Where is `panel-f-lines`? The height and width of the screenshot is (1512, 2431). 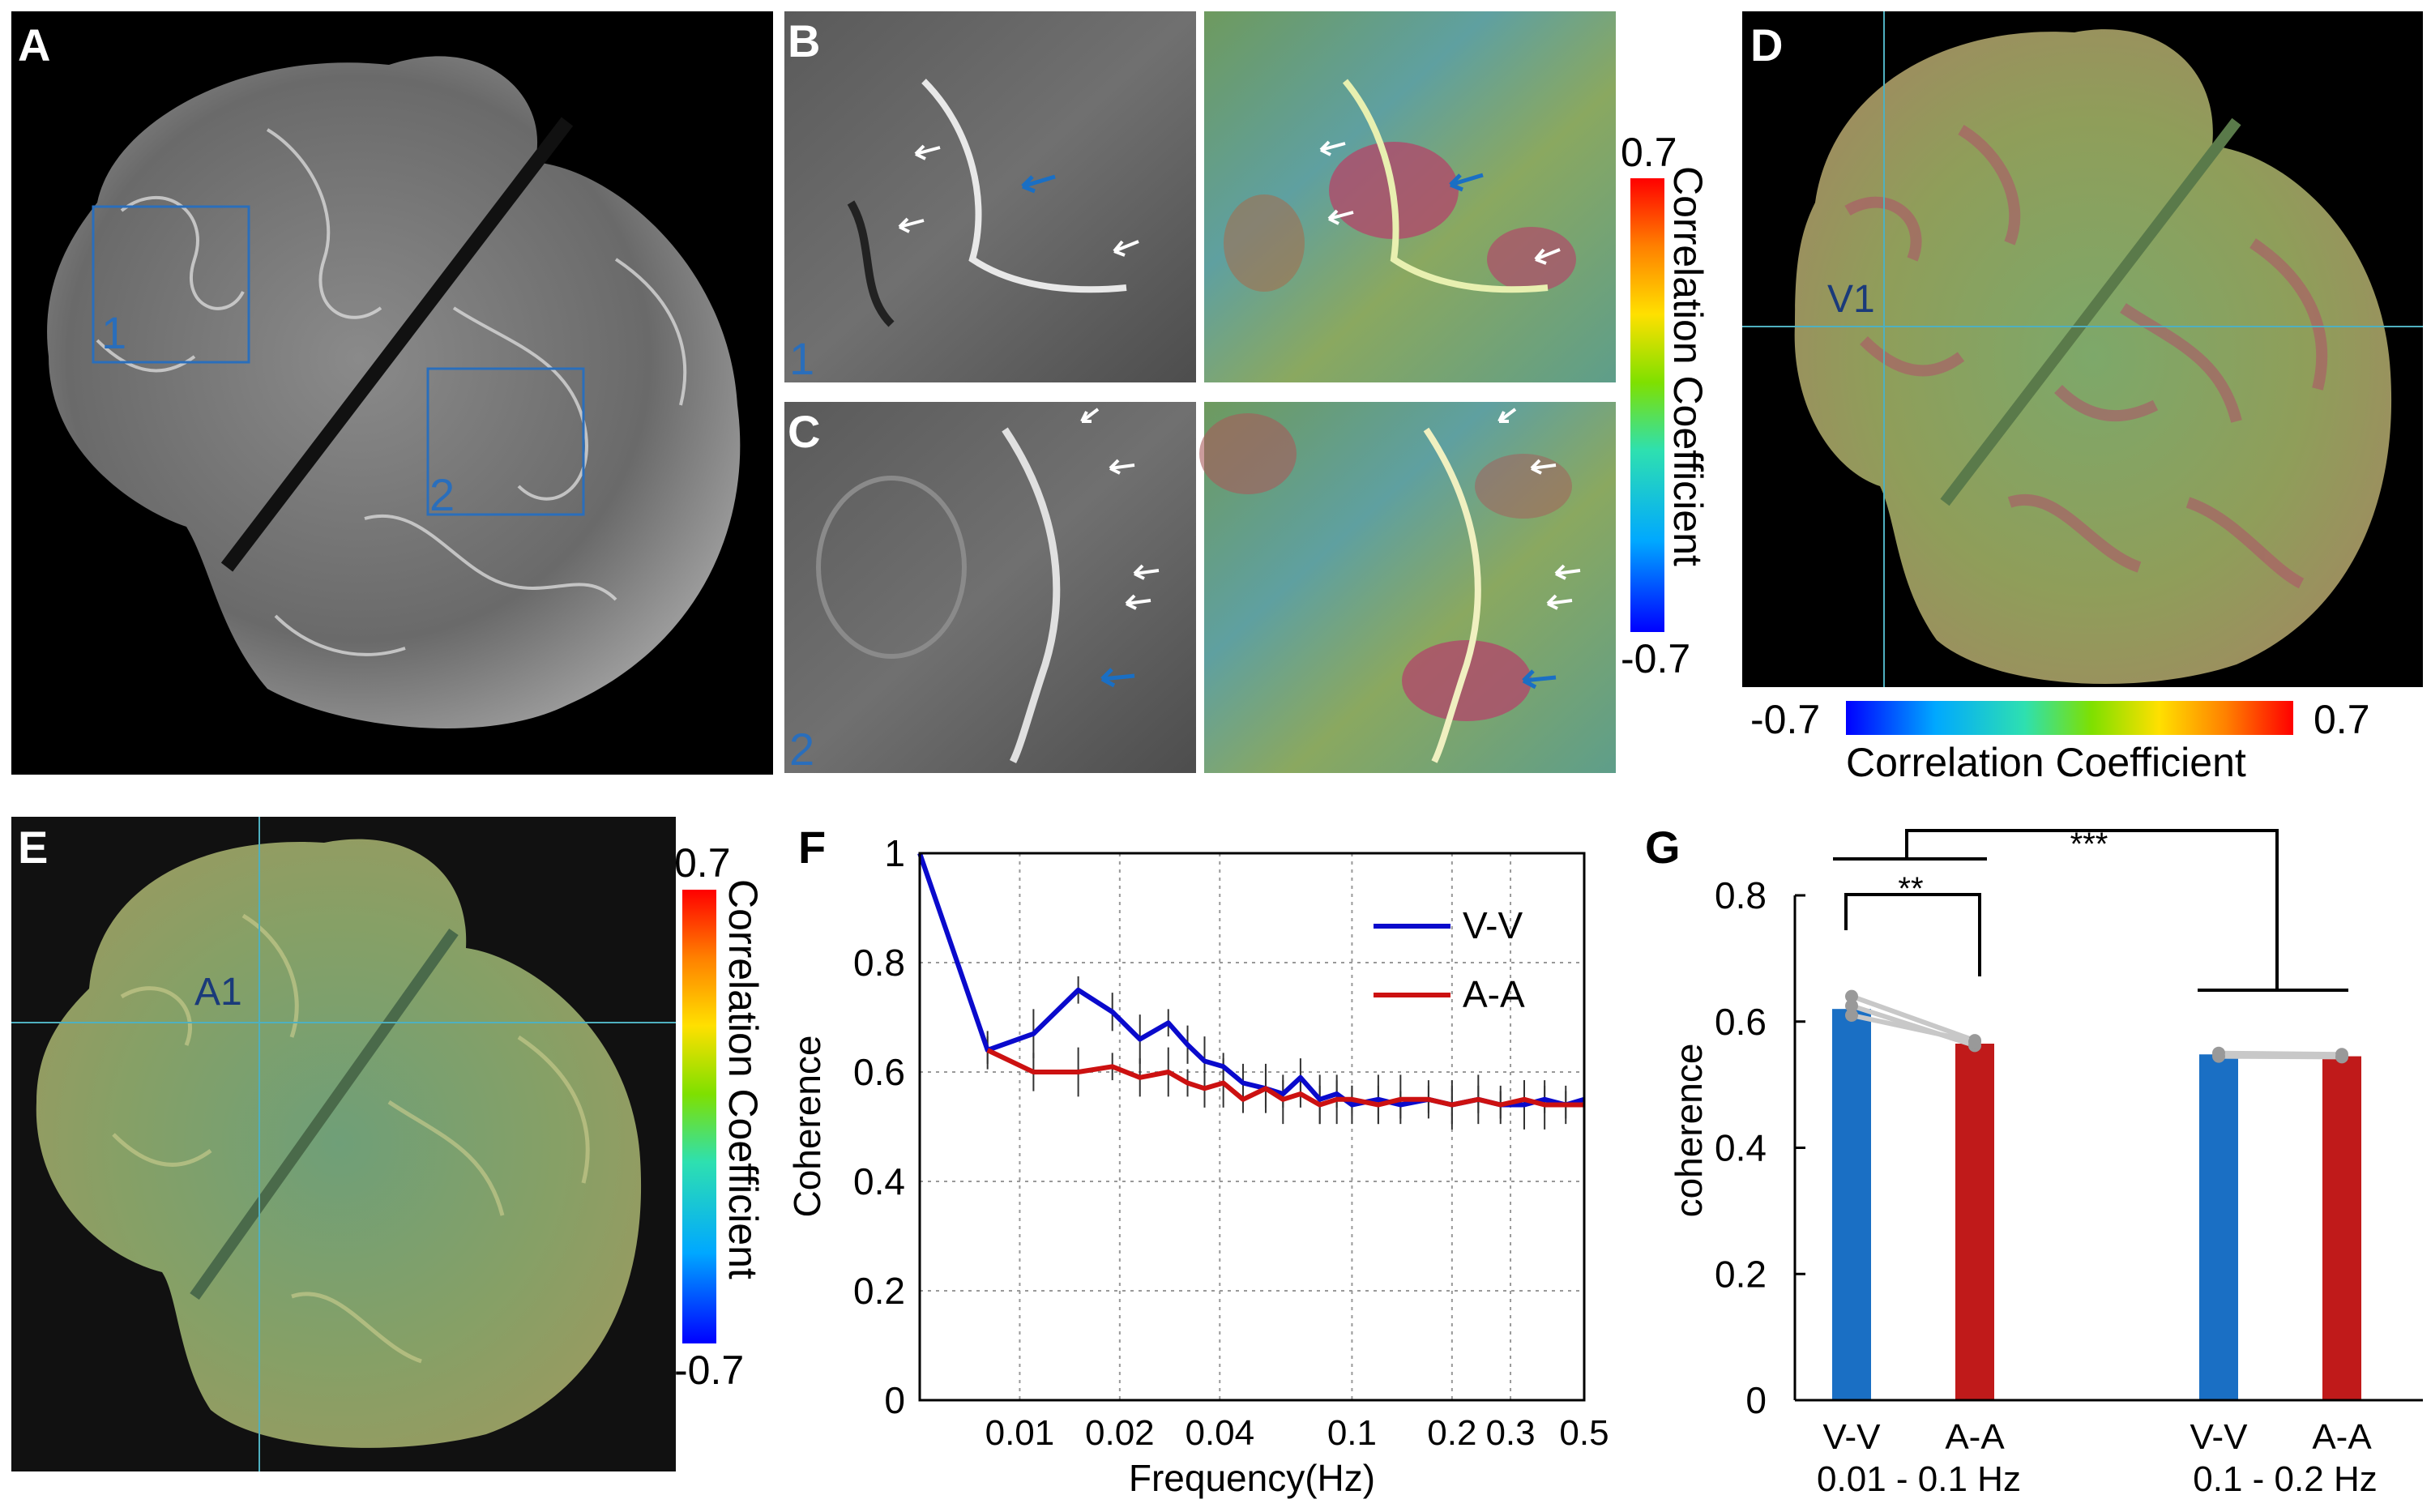
panel-f-lines is located at coordinates (1251, 980).